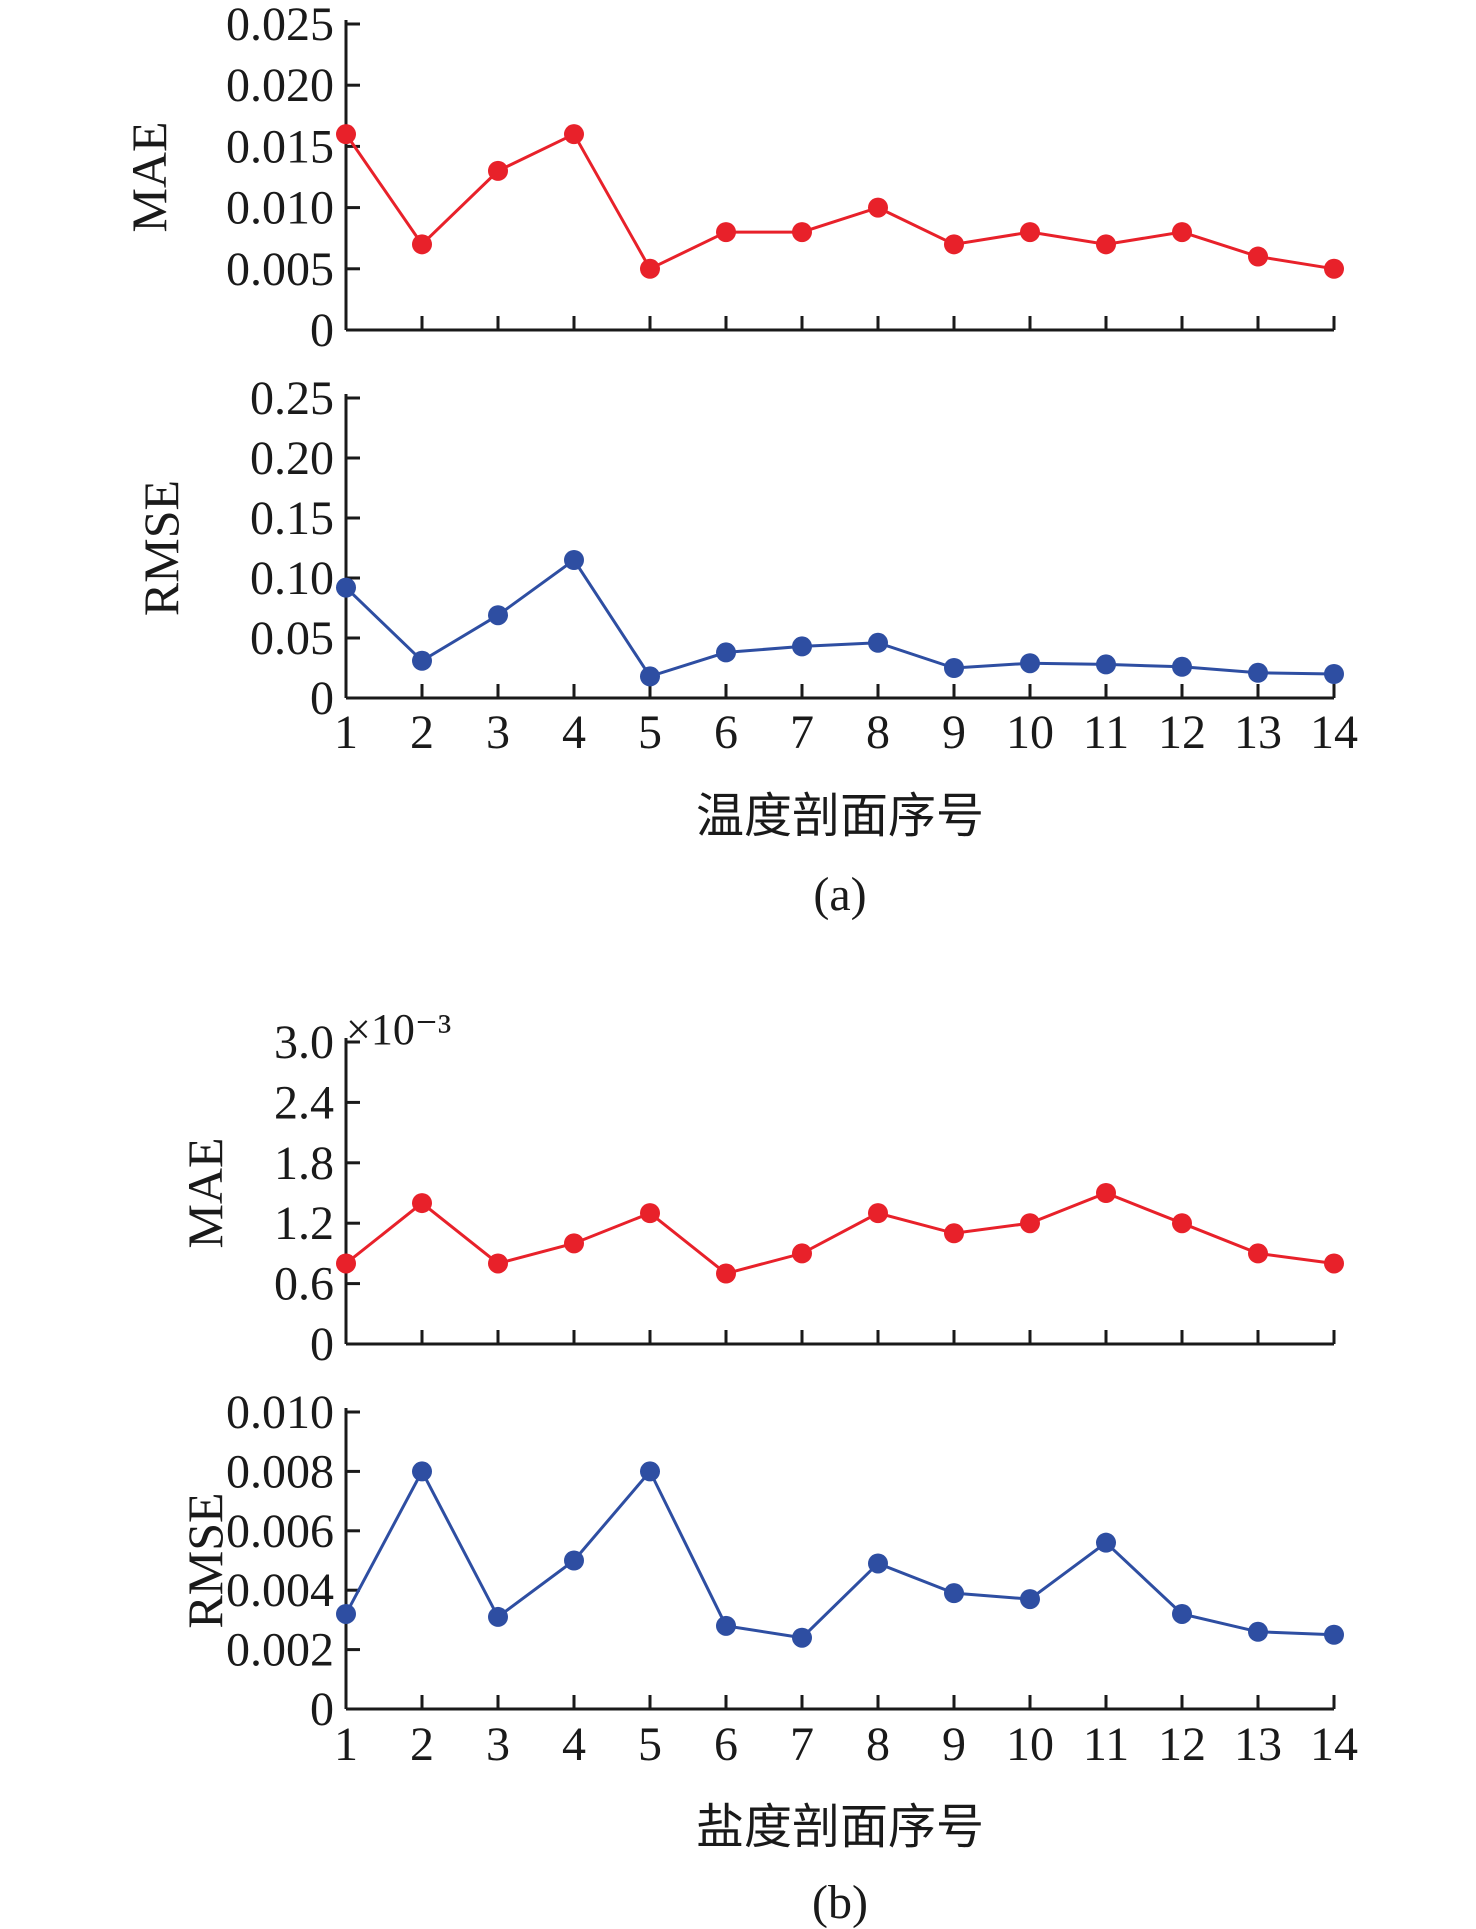  What do you see at coordinates (802, 732) in the screenshot?
I see `x-tick-label: 7` at bounding box center [802, 732].